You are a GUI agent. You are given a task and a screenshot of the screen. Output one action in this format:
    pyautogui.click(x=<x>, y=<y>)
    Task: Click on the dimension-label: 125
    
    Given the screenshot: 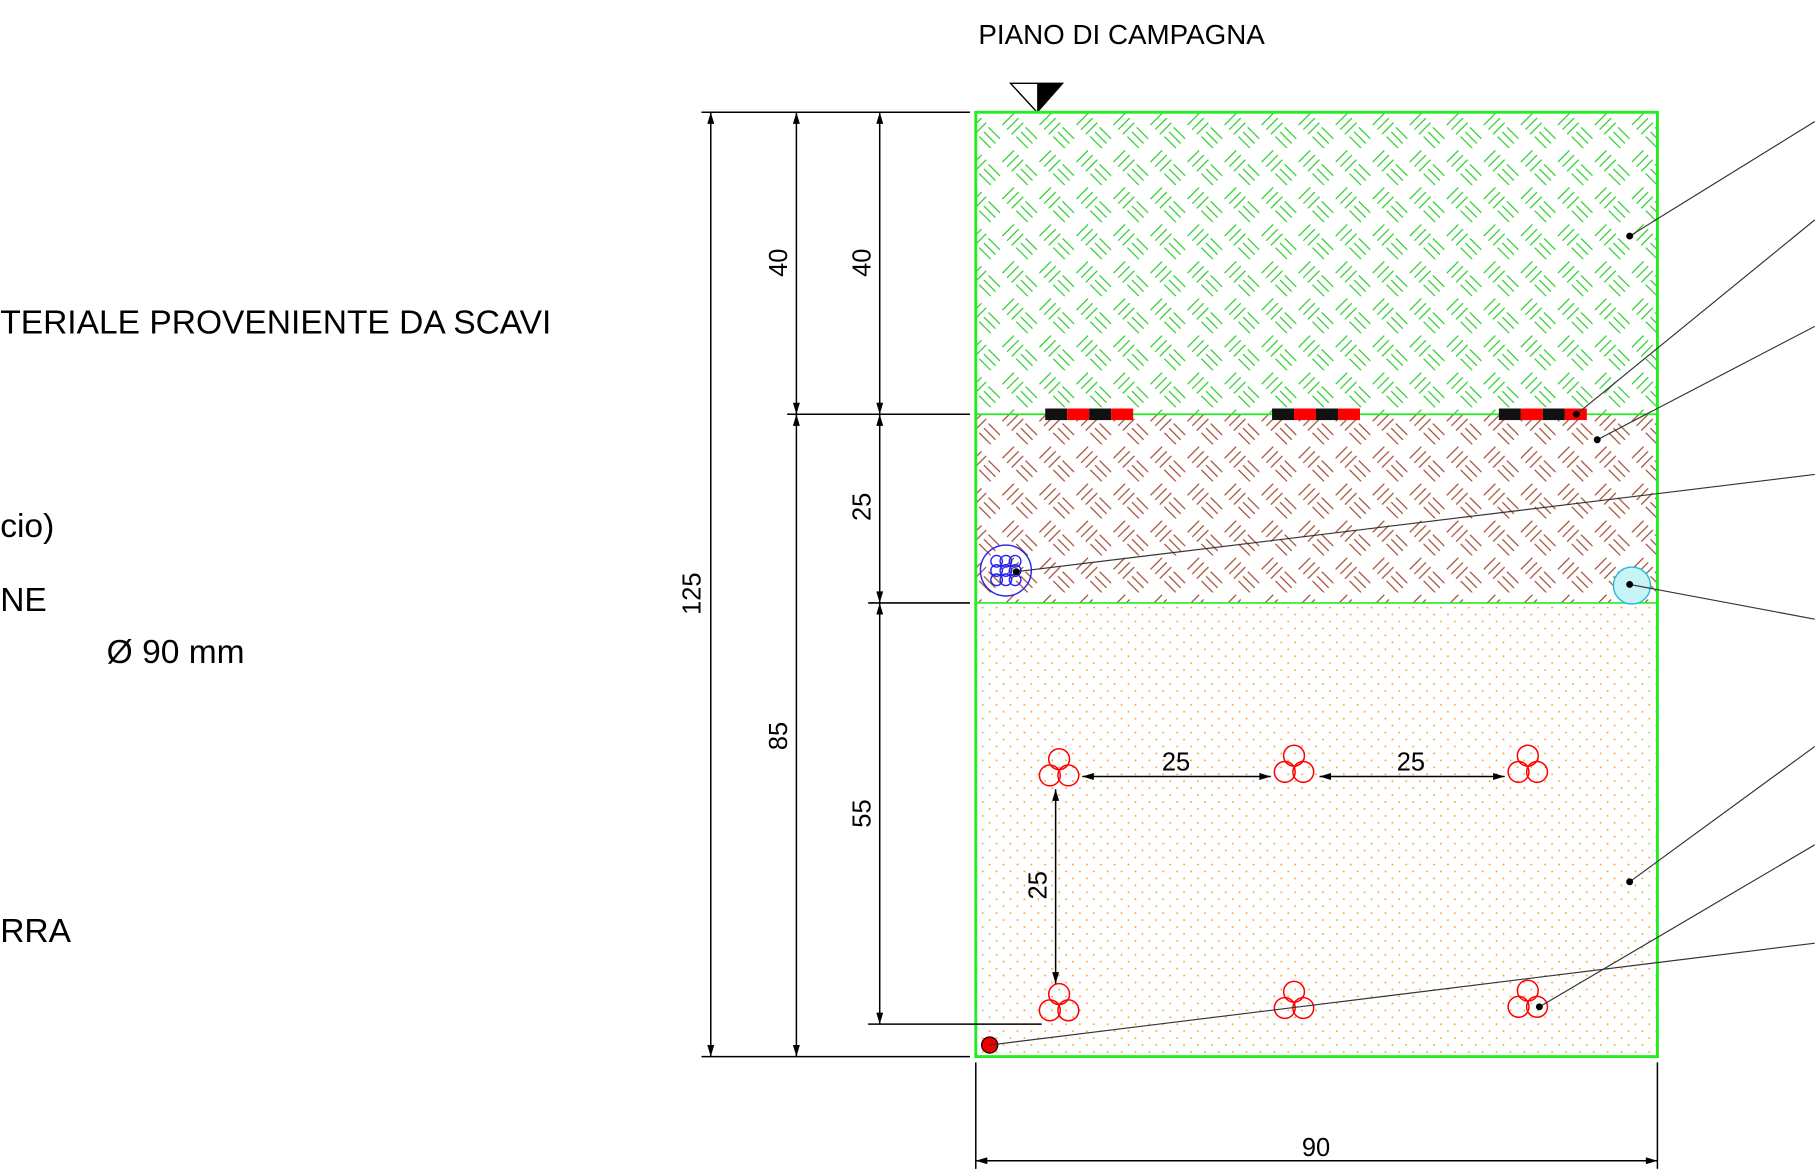 What is the action you would take?
    pyautogui.click(x=692, y=593)
    